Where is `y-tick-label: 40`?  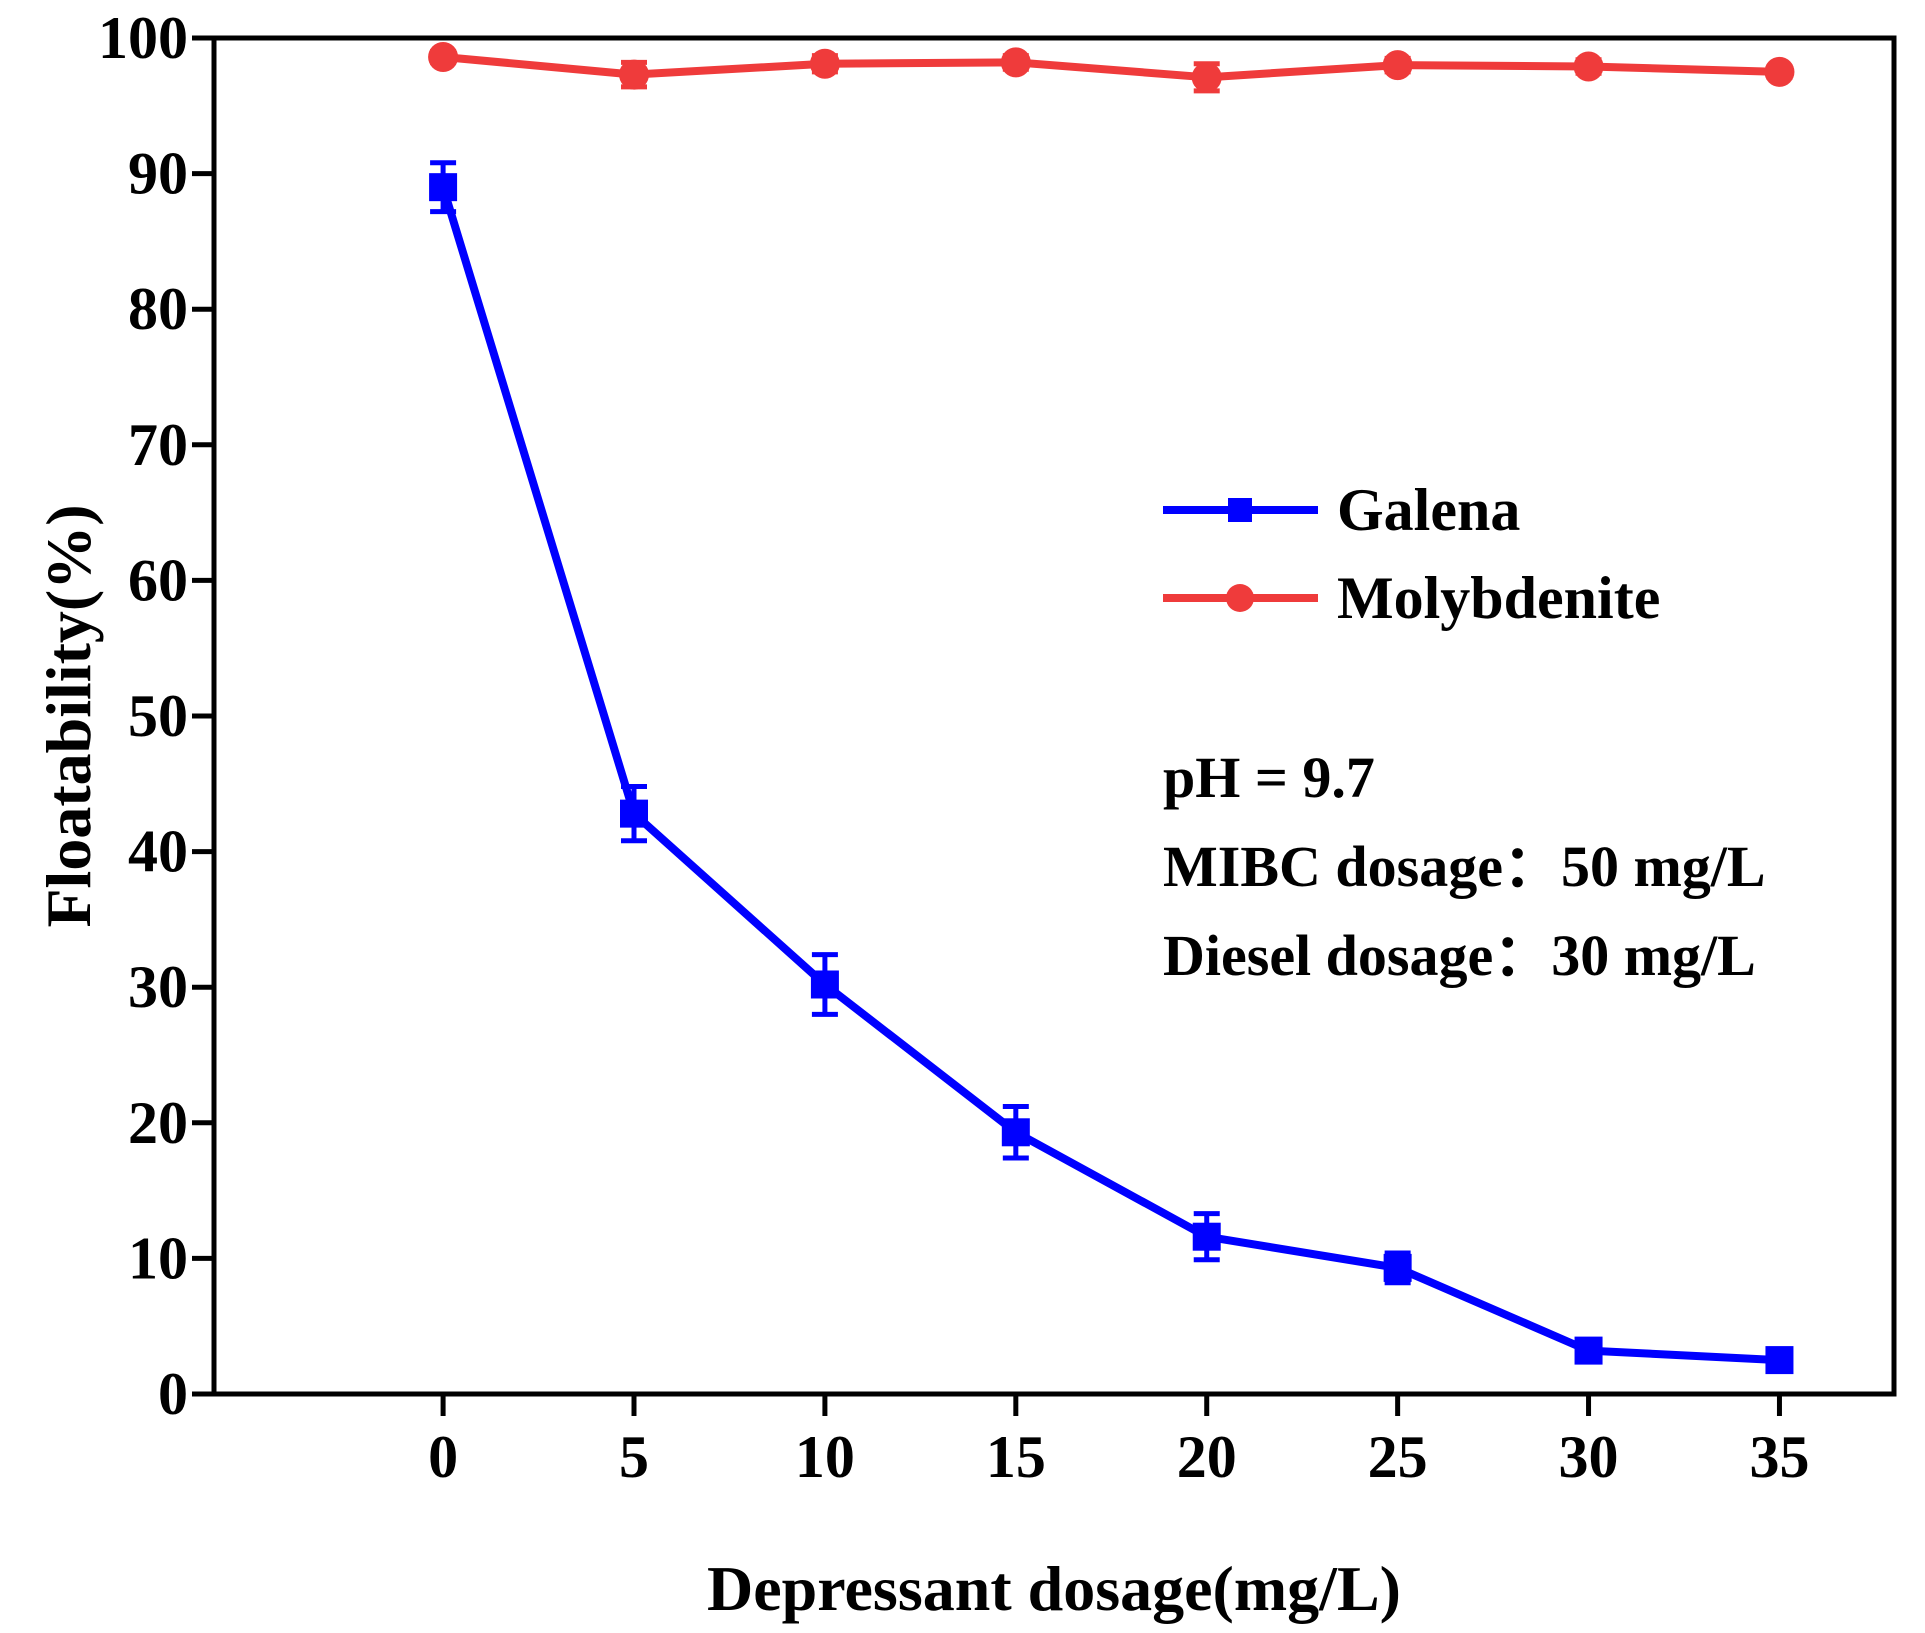 y-tick-label: 40 is located at coordinates (158, 852).